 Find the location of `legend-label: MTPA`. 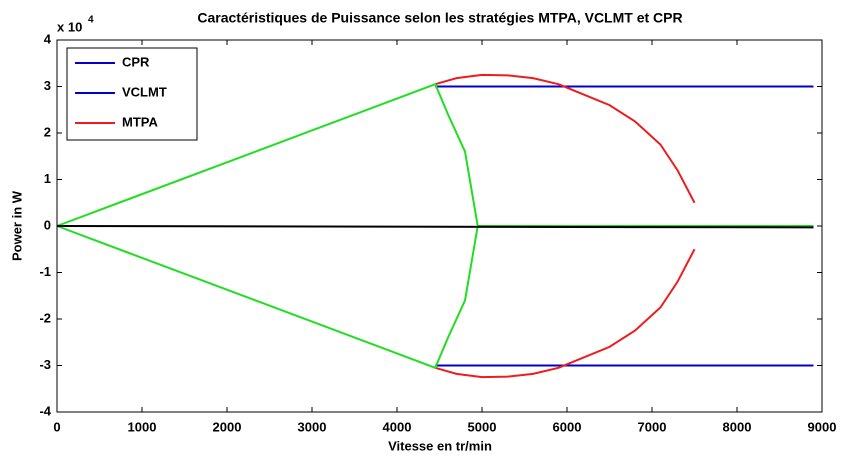

legend-label: MTPA is located at coordinates (140, 121).